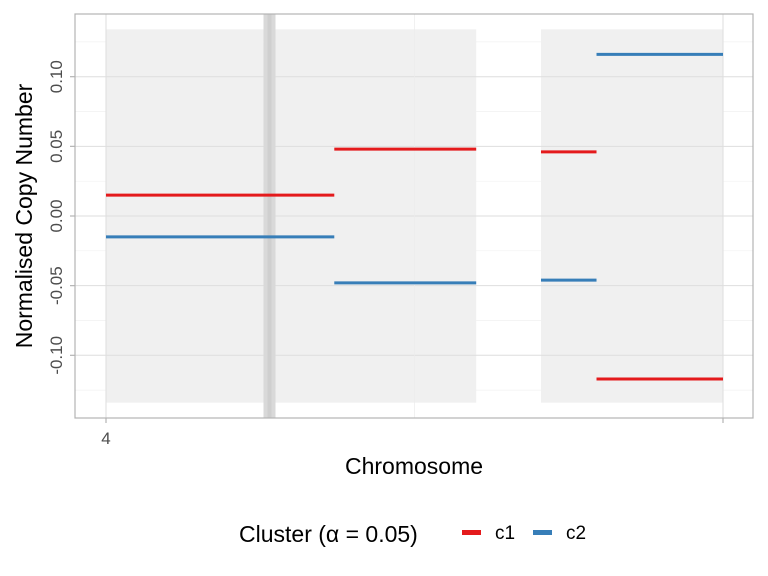  Describe the element at coordinates (576, 533) in the screenshot. I see `legend-label-c2: c2` at that location.